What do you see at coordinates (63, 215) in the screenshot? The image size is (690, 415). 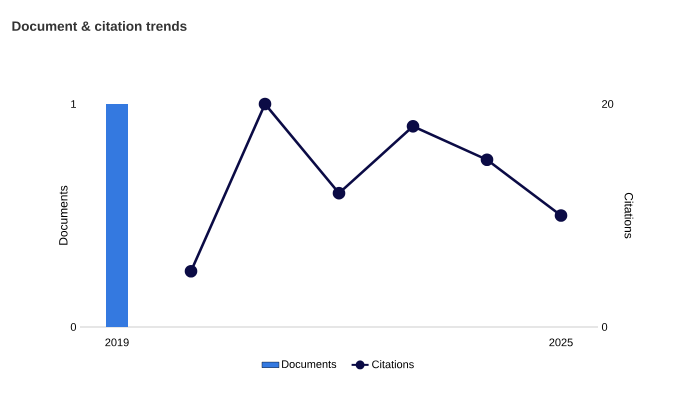 I see `y-axis-title: Documents` at bounding box center [63, 215].